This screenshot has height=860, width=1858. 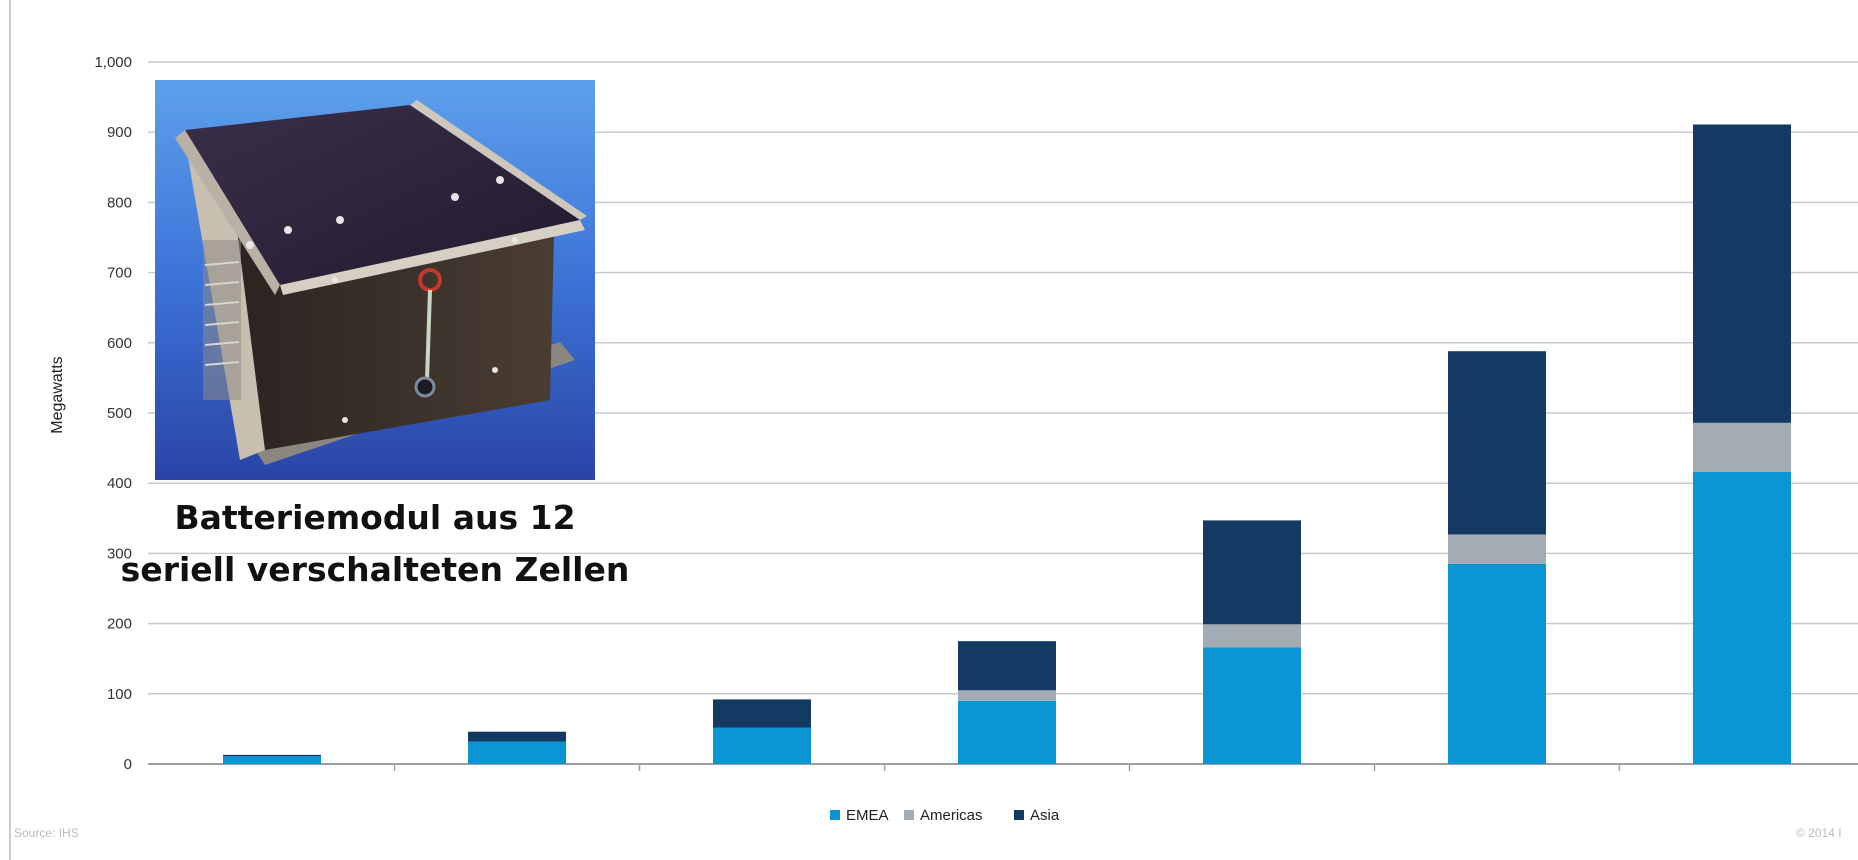 I want to click on y-tick-label: 500, so click(x=119, y=413).